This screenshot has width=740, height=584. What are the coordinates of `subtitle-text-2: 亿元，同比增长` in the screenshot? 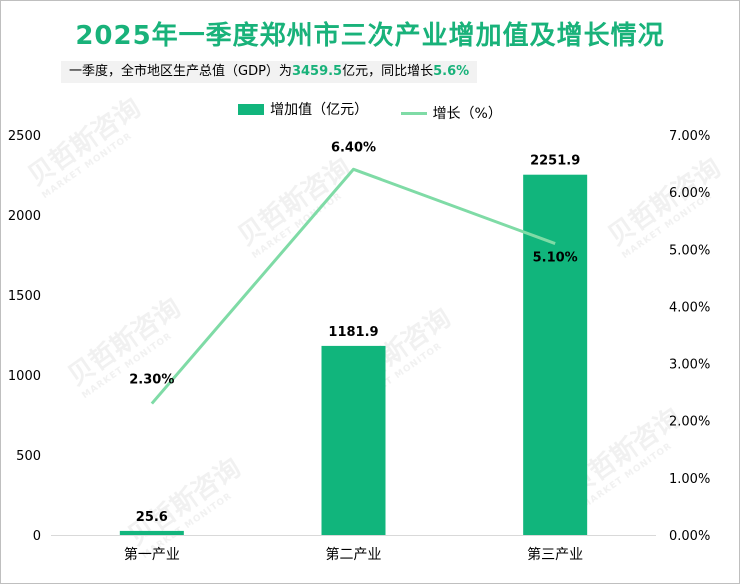 It's located at (388, 71).